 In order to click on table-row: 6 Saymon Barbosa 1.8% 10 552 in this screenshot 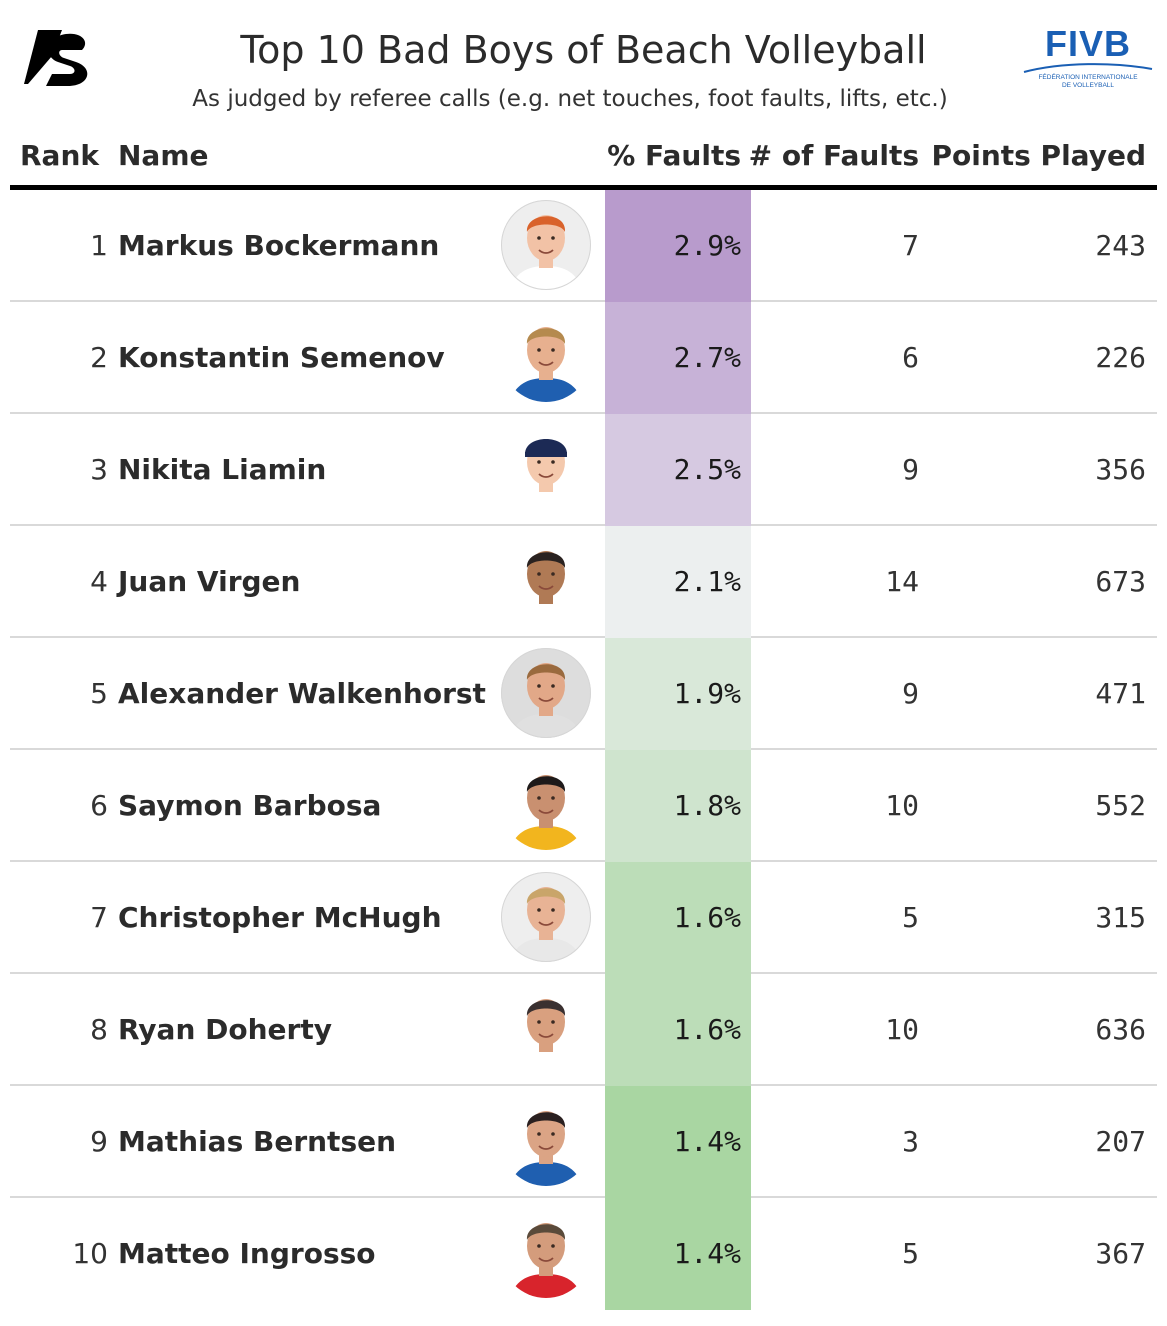, I will do `click(583, 806)`.